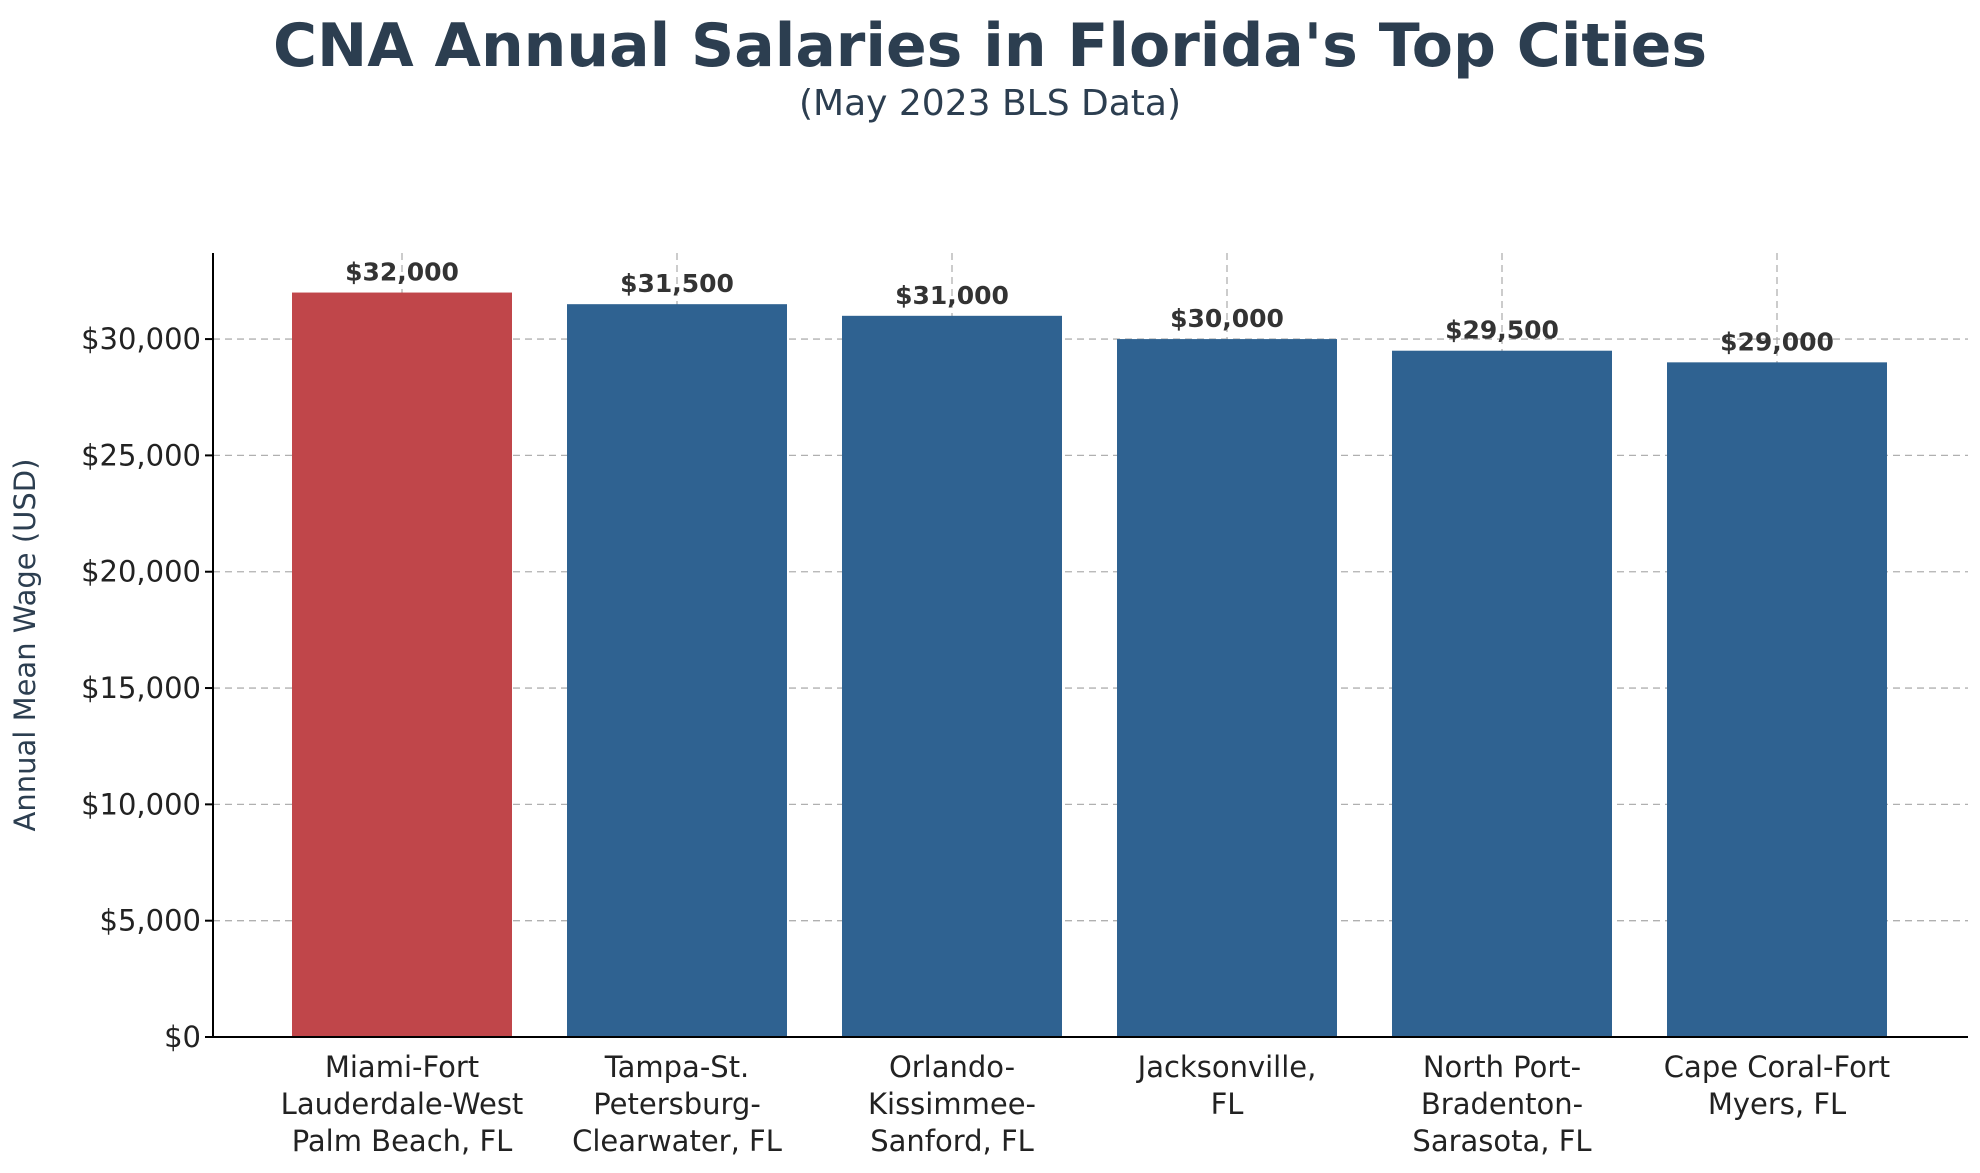 This screenshot has height=1173, width=1980. Describe the element at coordinates (952, 1067) in the screenshot. I see `x-tick-label-line: Orlando-` at that location.